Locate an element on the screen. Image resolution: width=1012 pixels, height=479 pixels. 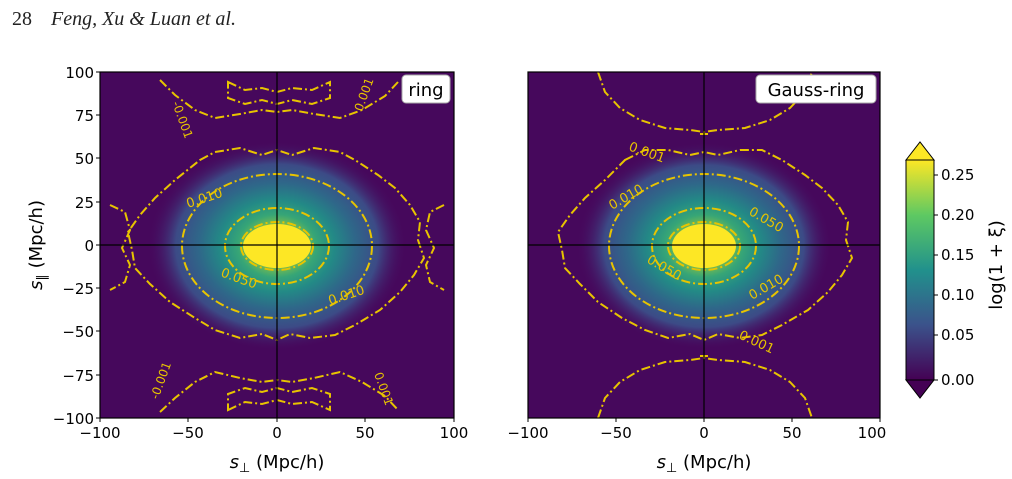
colorbar-top-cap is located at coordinates (920, 151).